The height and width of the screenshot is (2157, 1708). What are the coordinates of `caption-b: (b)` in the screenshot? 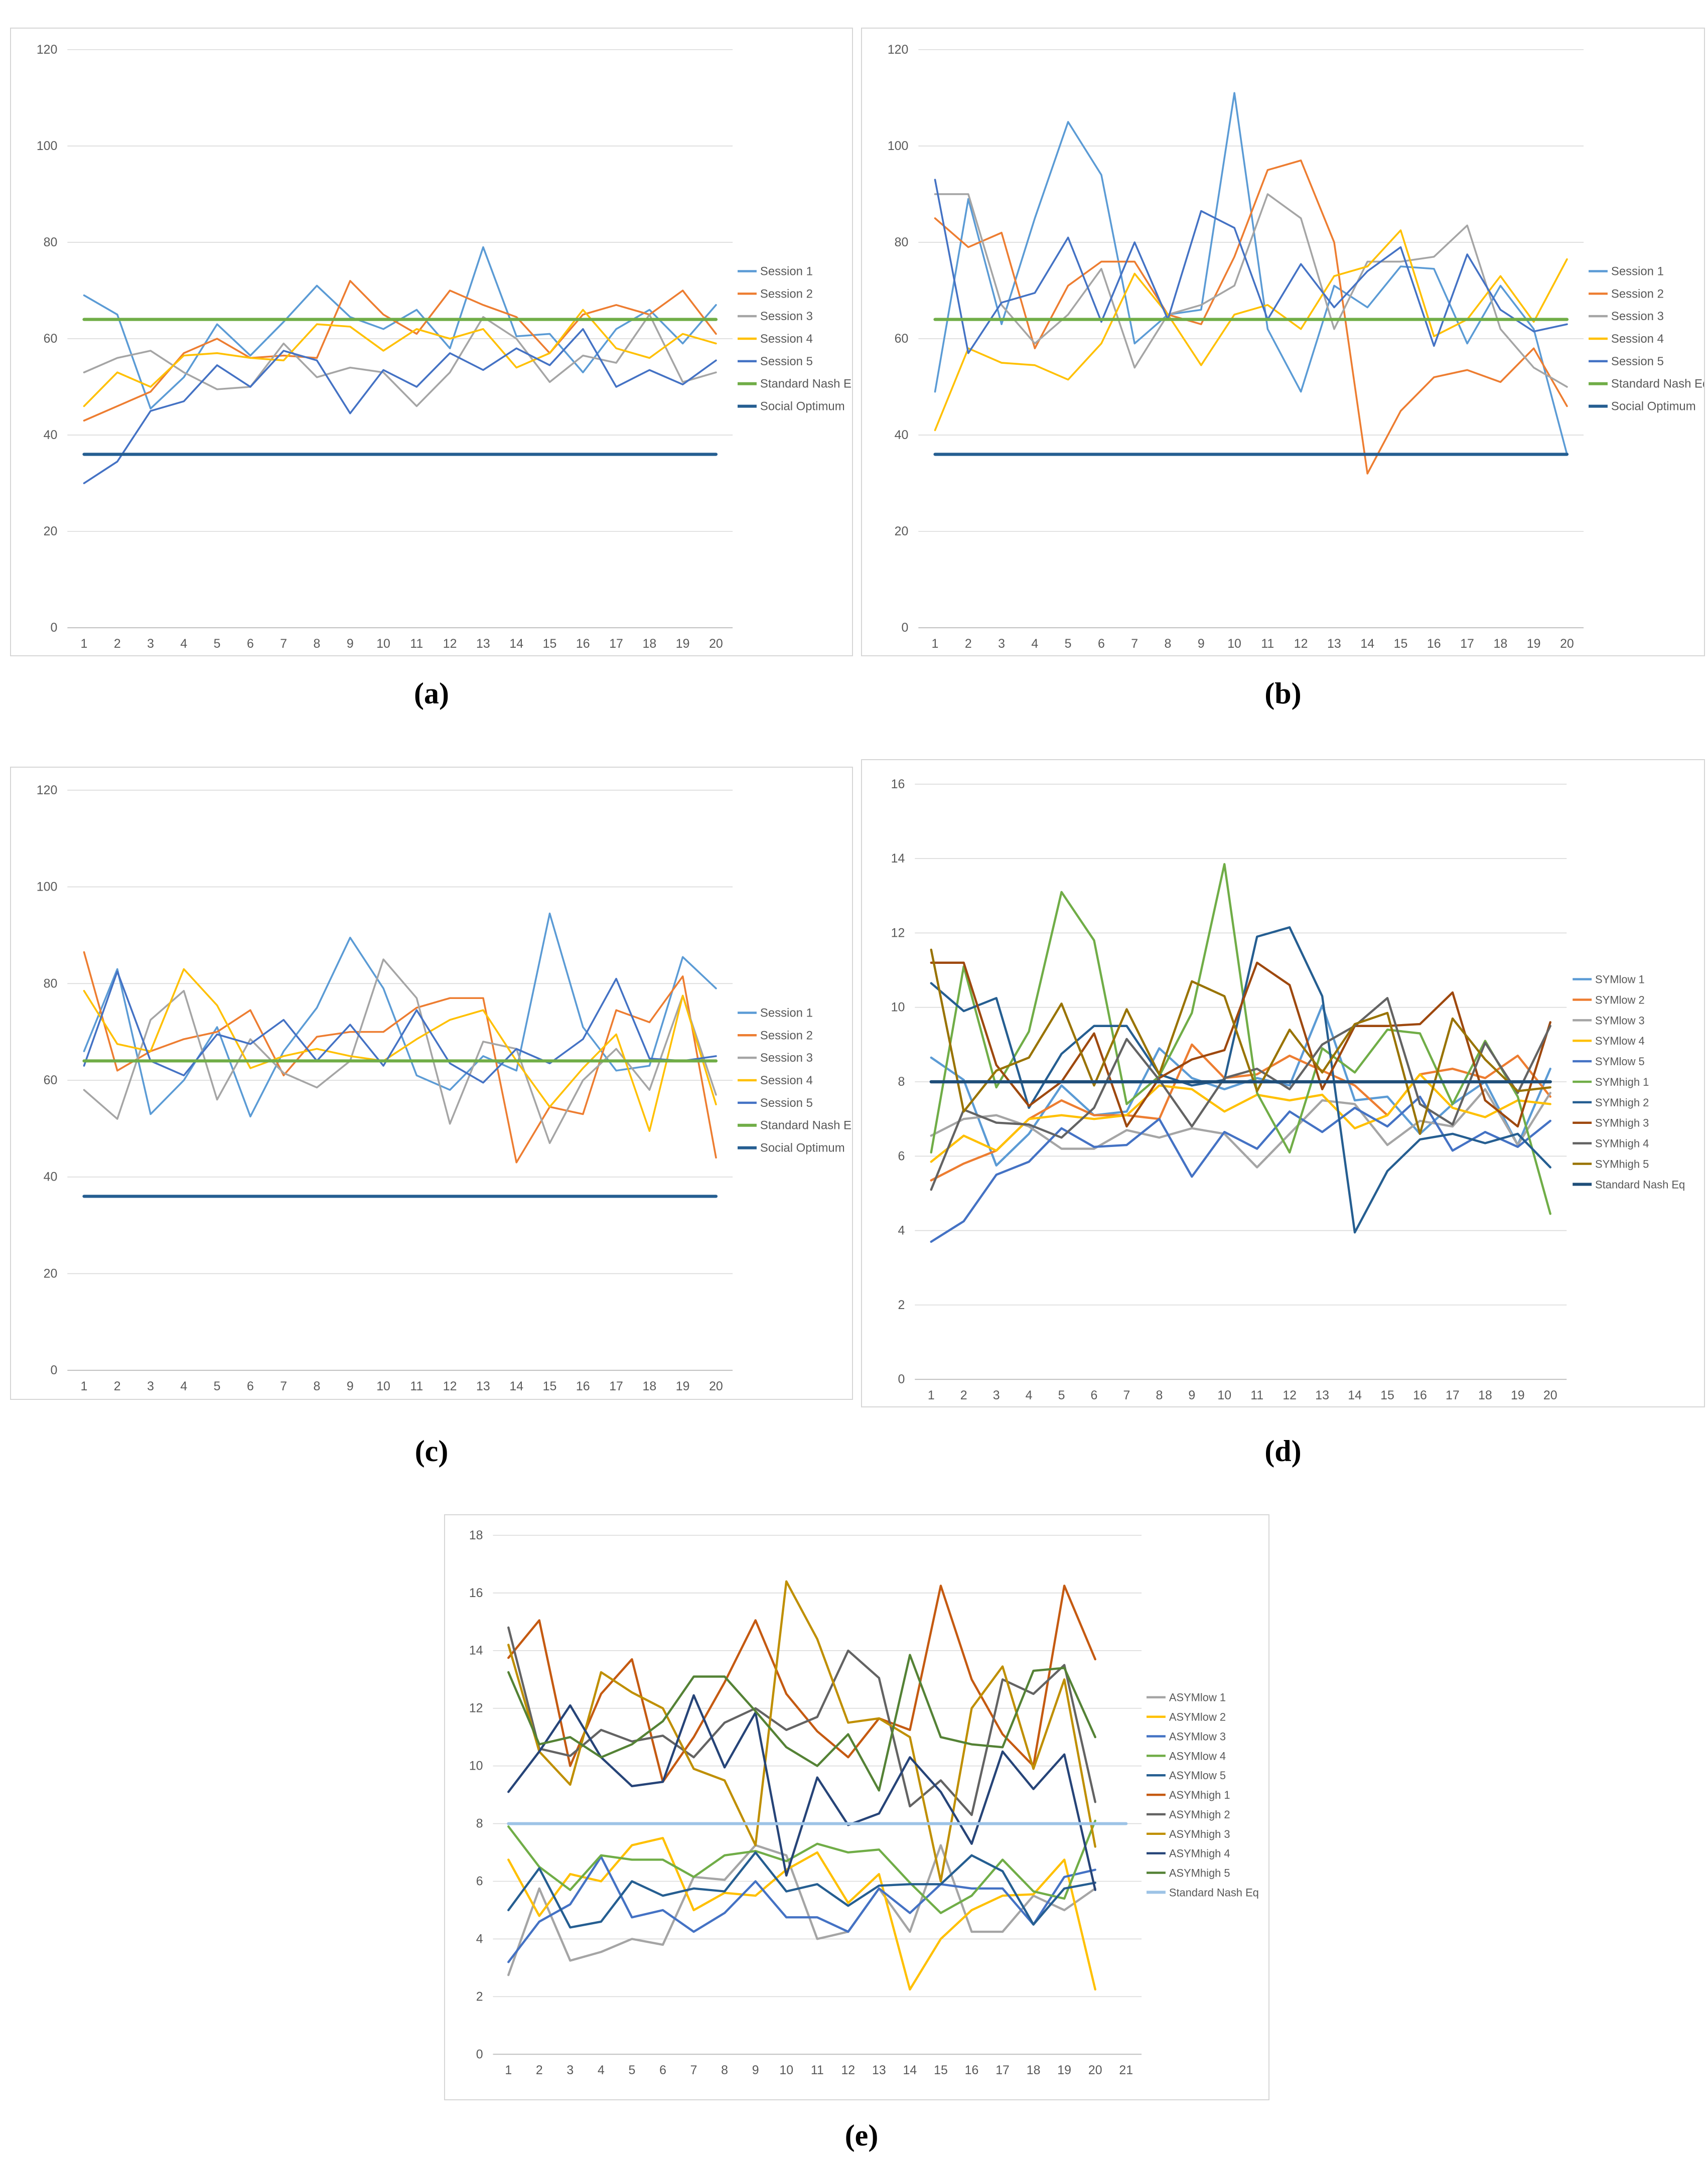 It's located at (1283, 693).